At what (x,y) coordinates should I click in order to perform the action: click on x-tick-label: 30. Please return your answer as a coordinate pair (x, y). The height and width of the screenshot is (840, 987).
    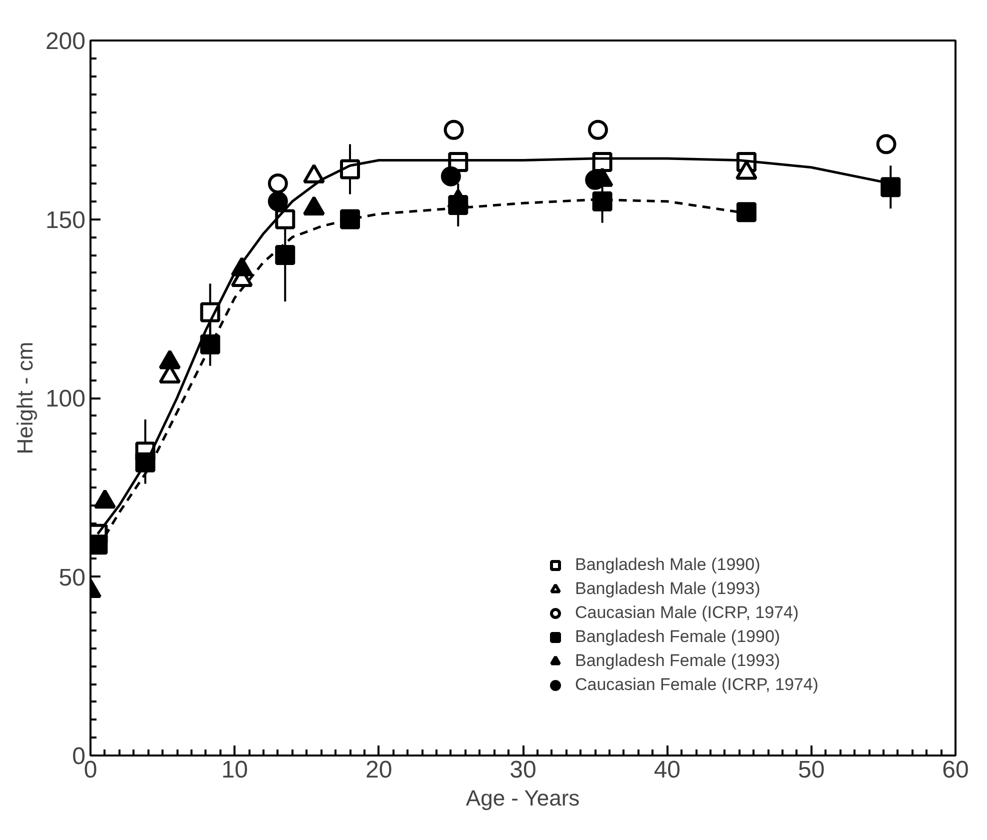
    Looking at the image, I should click on (523, 770).